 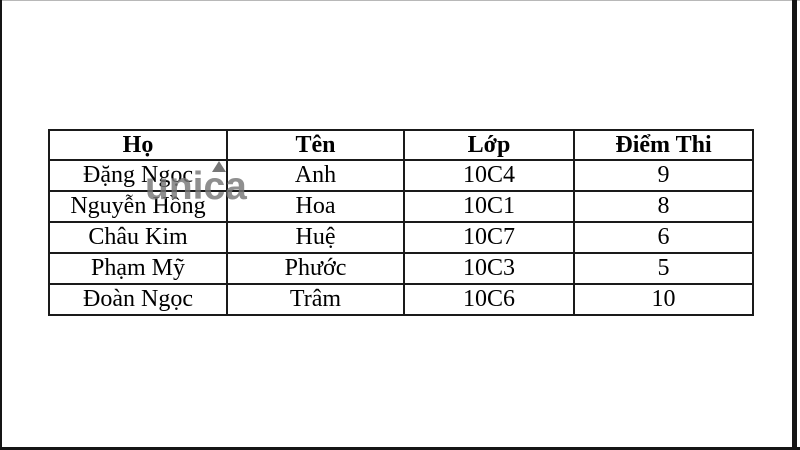 I want to click on table-cell: Châu Kim, so click(x=138, y=237).